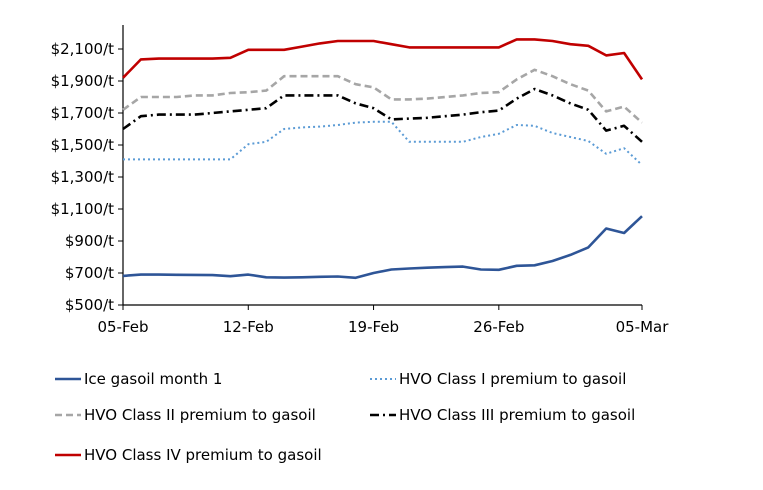 This screenshot has height=490, width=763. I want to click on x-axis-ticks: 05-Feb 12-Feb 19-Feb 26-Feb 05-Mar, so click(383, 320).